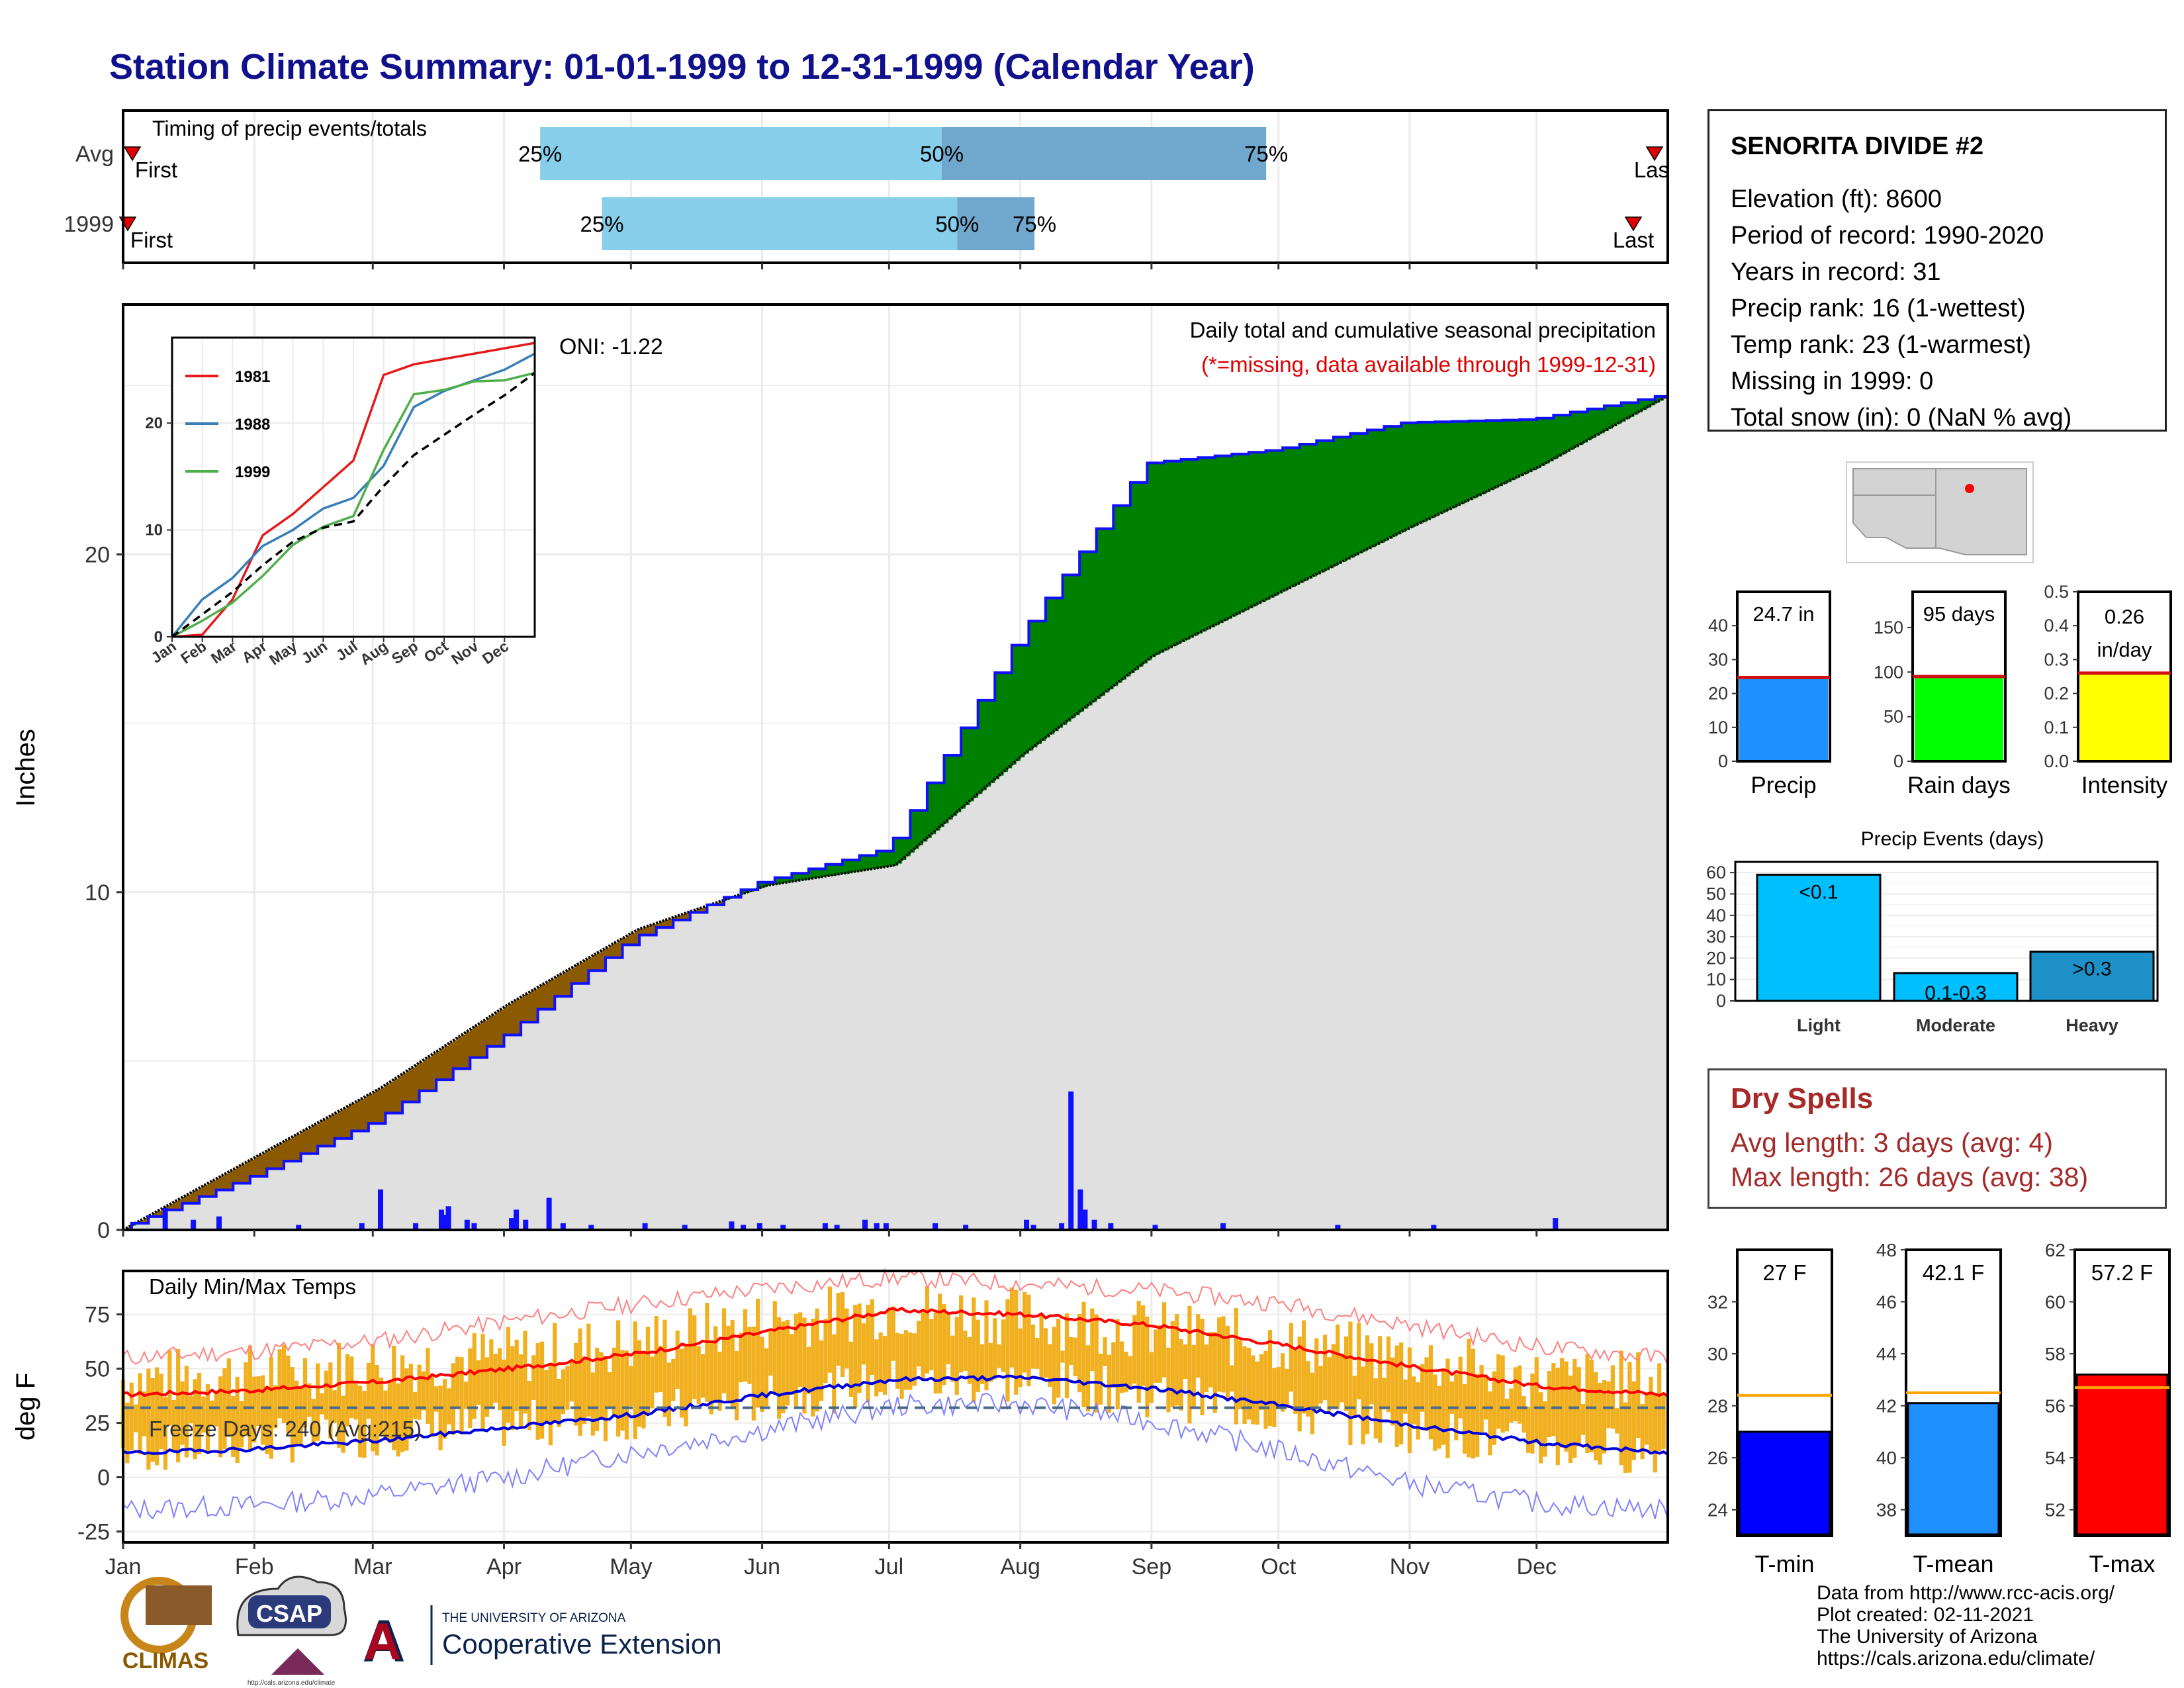 Image resolution: width=2184 pixels, height=1688 pixels. Describe the element at coordinates (1955, 1025) in the screenshot. I see `event-category-label: Moderate` at that location.